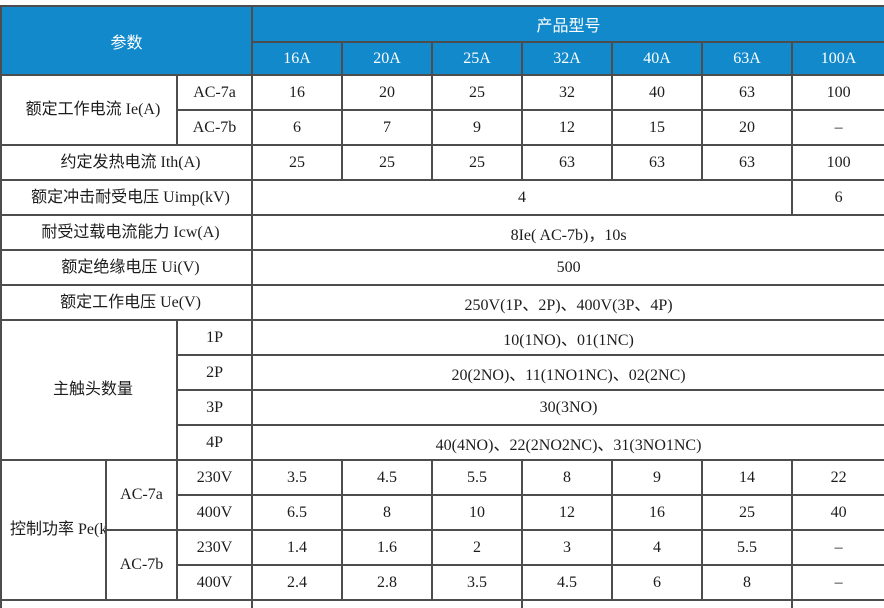 This screenshot has height=608, width=884. What do you see at coordinates (747, 477) in the screenshot?
I see `cell-pa230-63a: 14` at bounding box center [747, 477].